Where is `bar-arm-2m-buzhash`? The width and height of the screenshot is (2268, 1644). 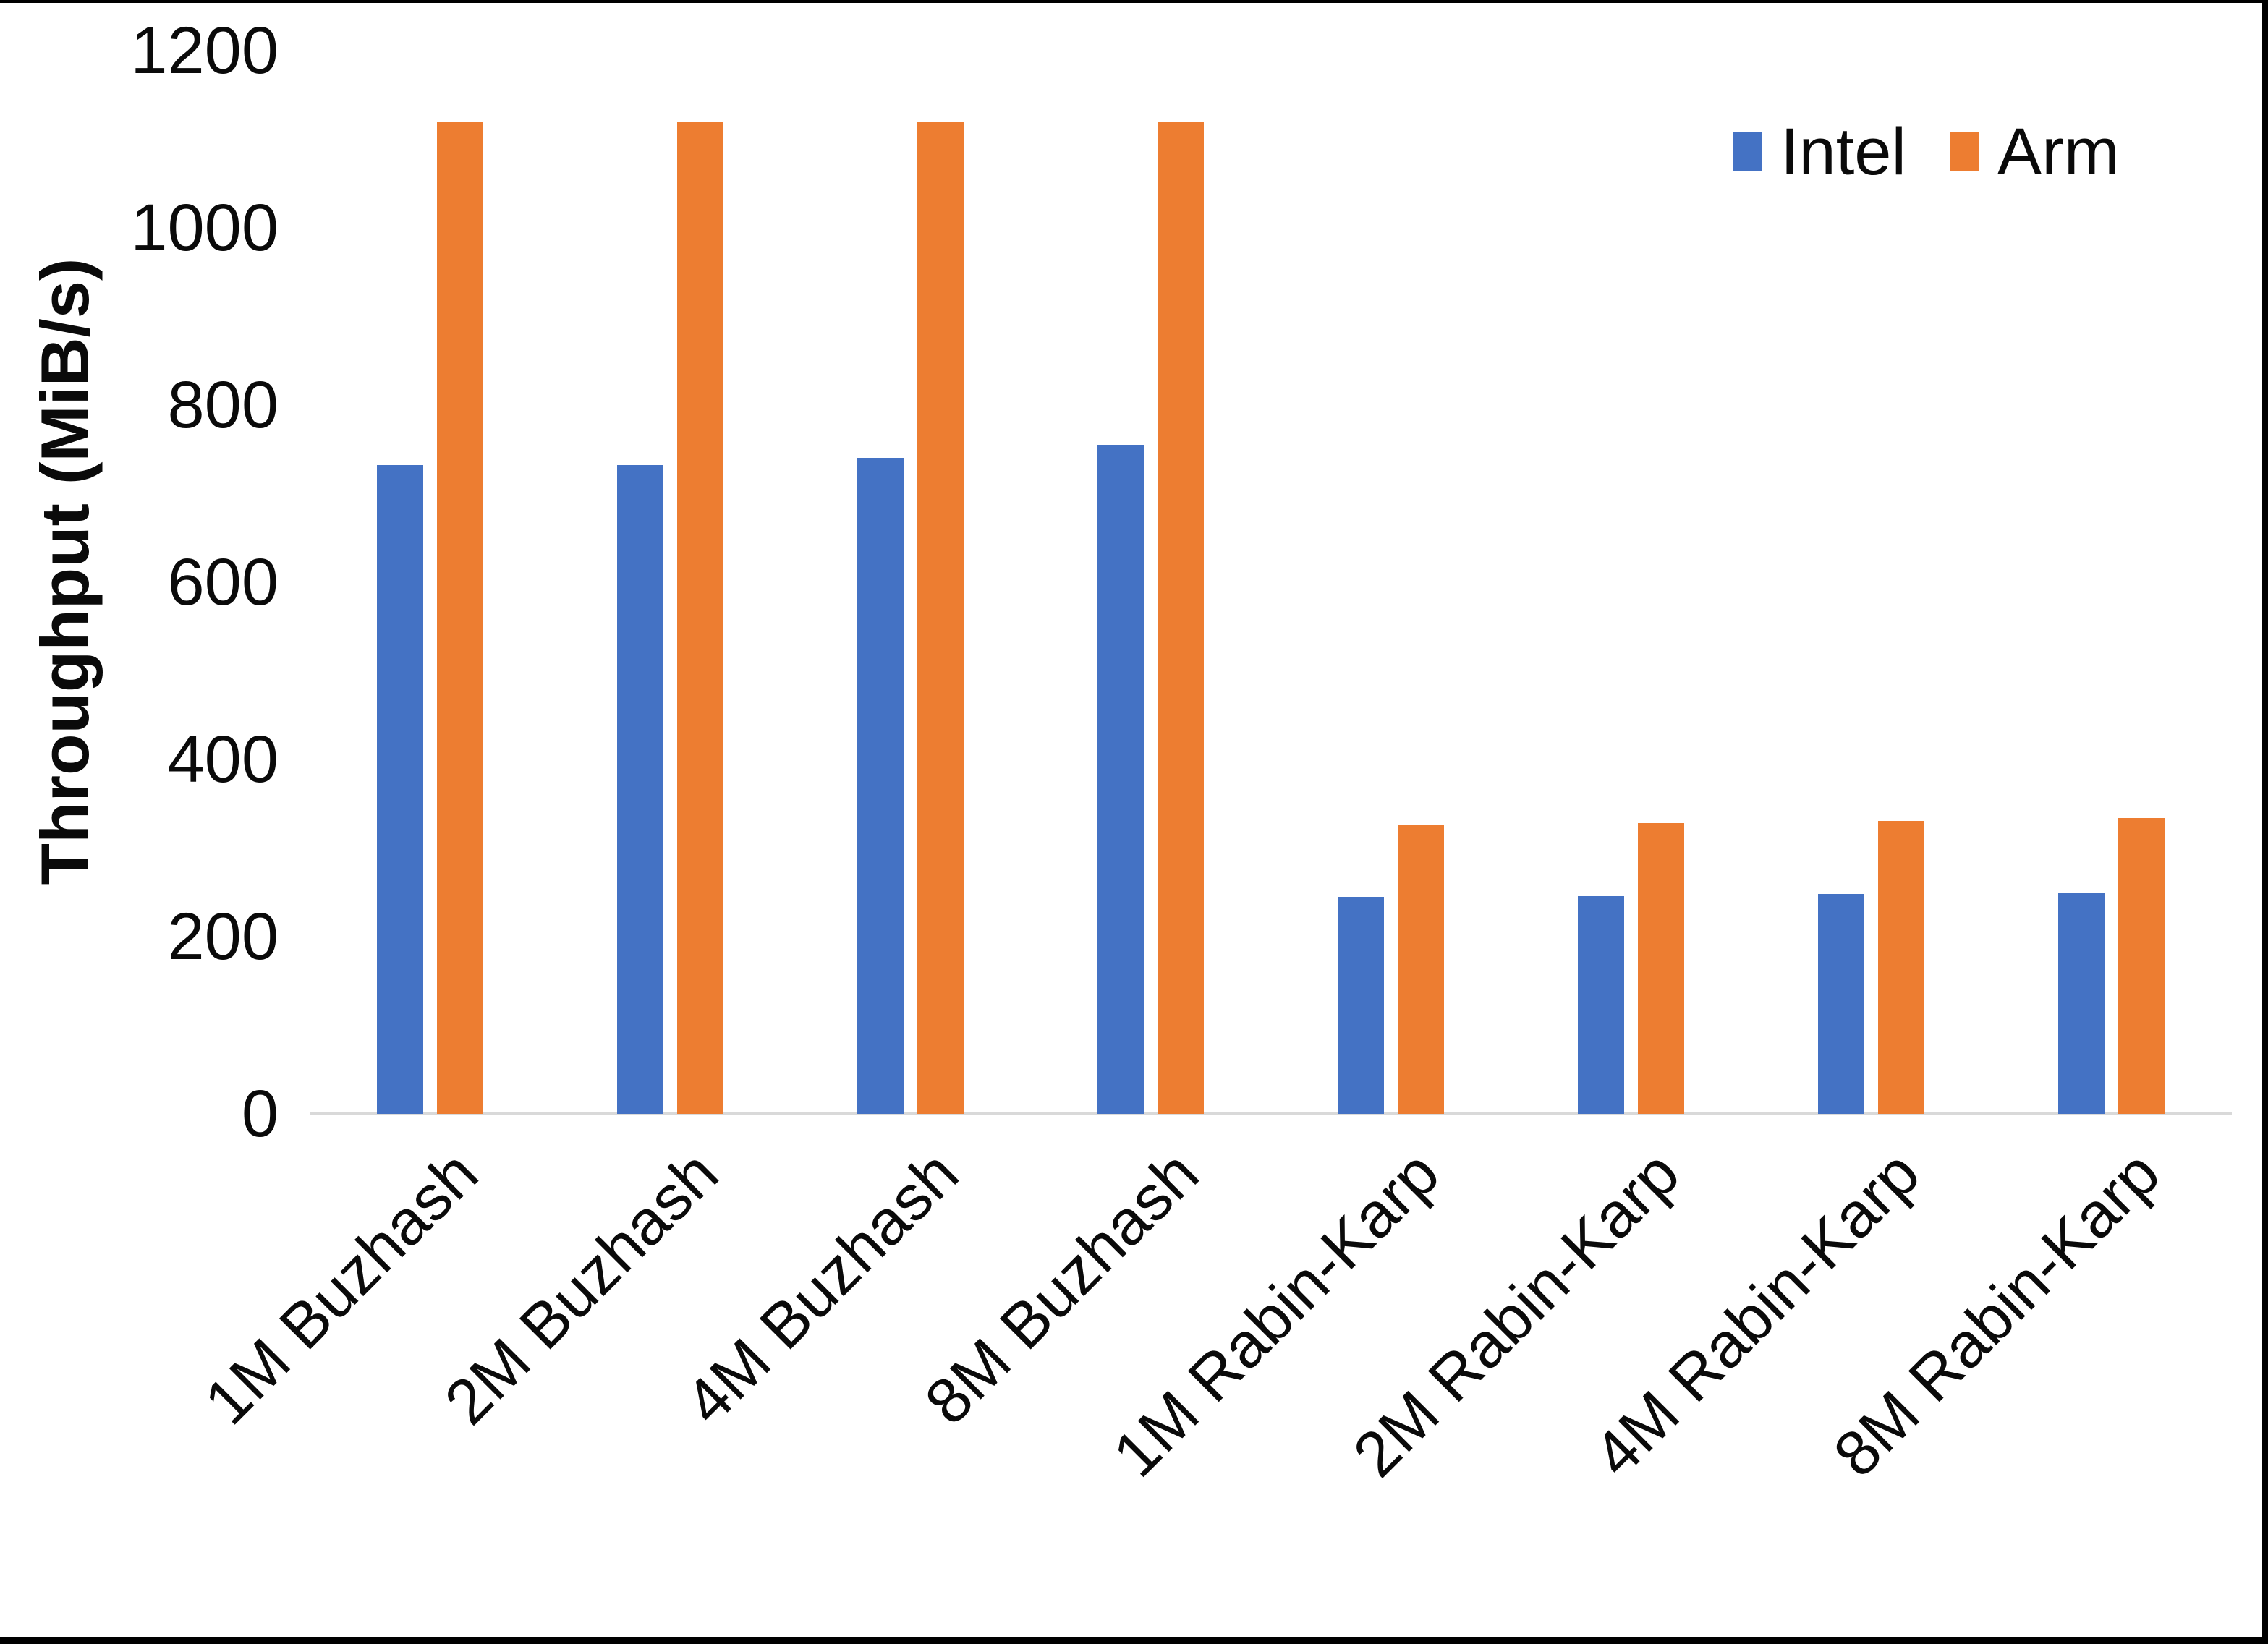
bar-arm-2m-buzhash is located at coordinates (700, 618).